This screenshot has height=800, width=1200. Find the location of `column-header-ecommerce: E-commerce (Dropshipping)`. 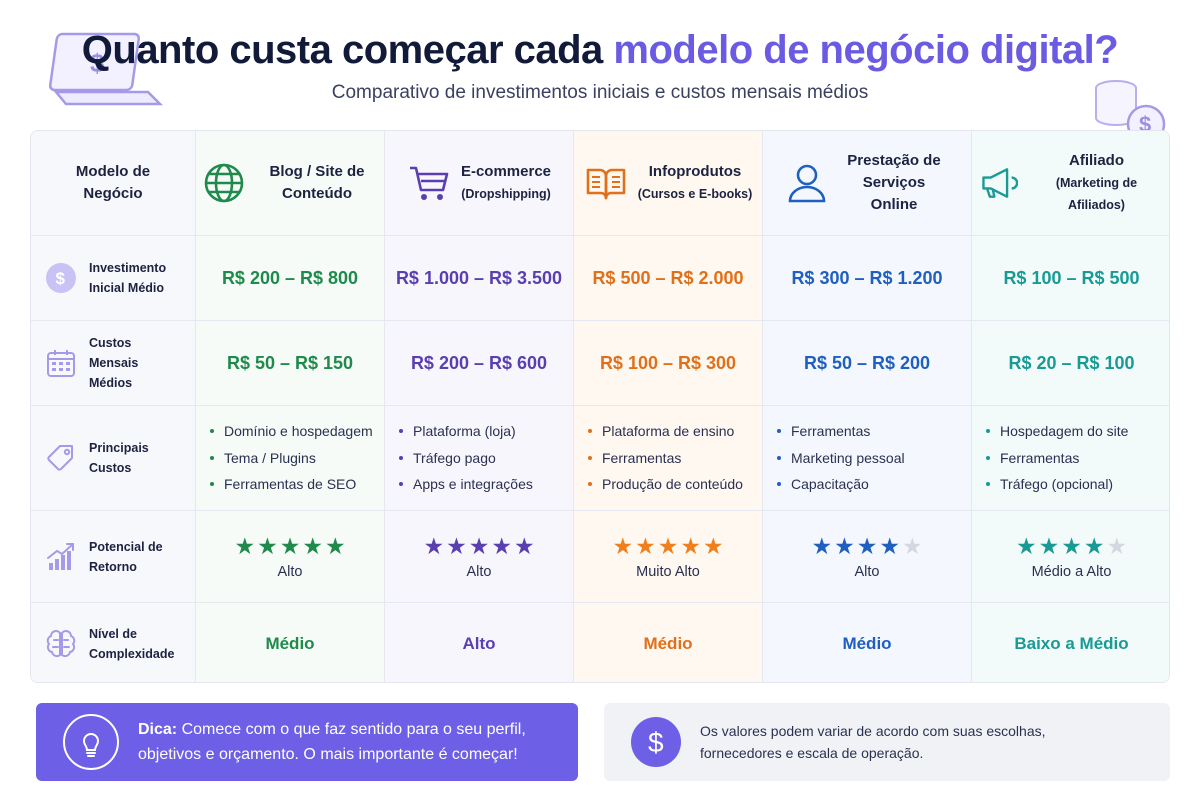

column-header-ecommerce: E-commerce (Dropshipping) is located at coordinates (479, 183).